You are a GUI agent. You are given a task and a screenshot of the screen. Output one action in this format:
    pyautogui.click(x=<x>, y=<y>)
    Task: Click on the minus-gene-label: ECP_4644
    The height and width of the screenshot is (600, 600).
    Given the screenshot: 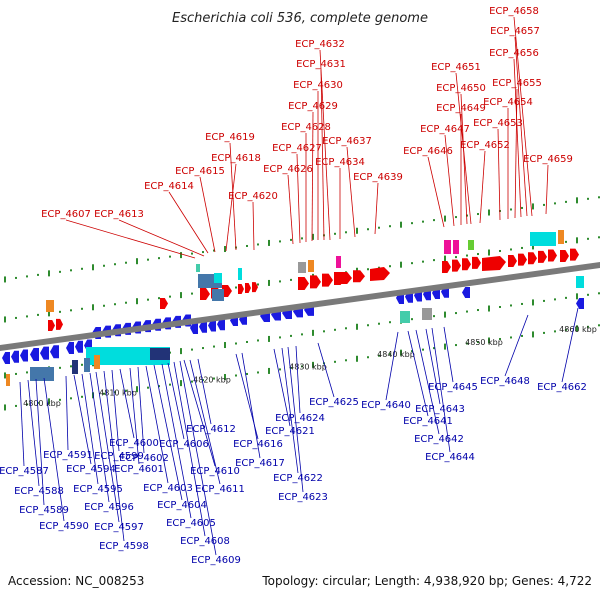 What is the action you would take?
    pyautogui.click(x=450, y=457)
    